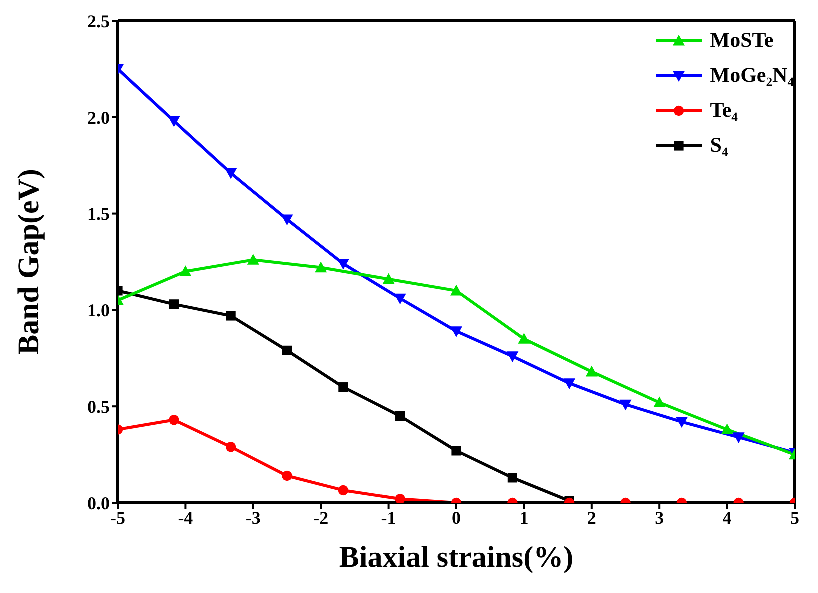 The width and height of the screenshot is (818, 593). What do you see at coordinates (321, 518) in the screenshot?
I see `x-tick-label: -2` at bounding box center [321, 518].